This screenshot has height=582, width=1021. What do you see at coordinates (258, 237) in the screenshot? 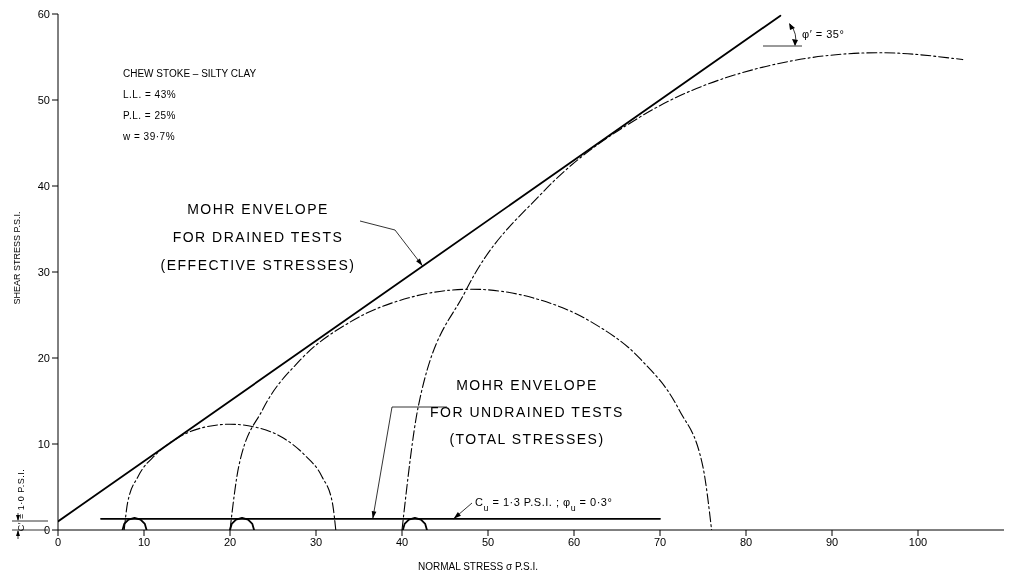
I see `annotation: MOHR ENVELOPE FOR DRAINED TESTS (EFFECTIVE STRESSES)` at bounding box center [258, 237].